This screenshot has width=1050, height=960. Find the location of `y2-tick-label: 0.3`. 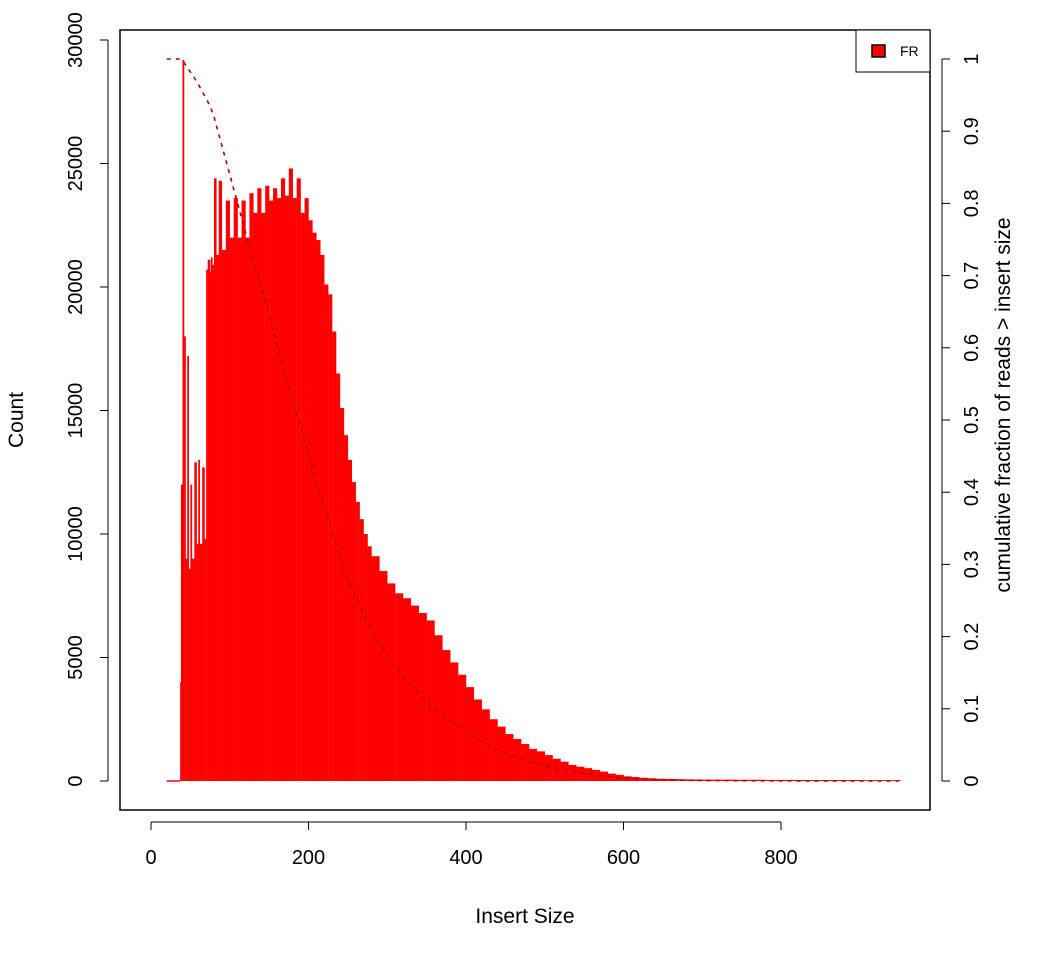

y2-tick-label: 0.3 is located at coordinates (972, 564).